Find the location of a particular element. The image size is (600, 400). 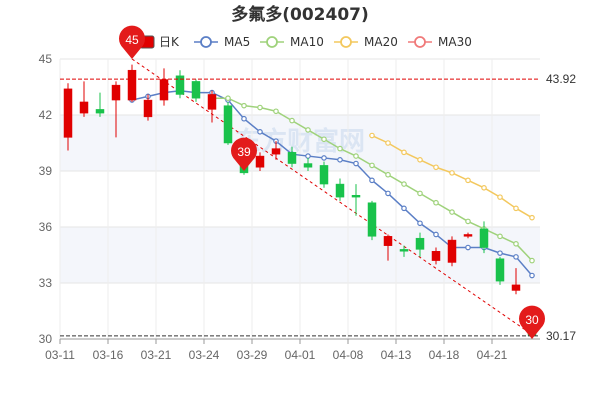

value-marker: 30 is located at coordinates (532, 322).